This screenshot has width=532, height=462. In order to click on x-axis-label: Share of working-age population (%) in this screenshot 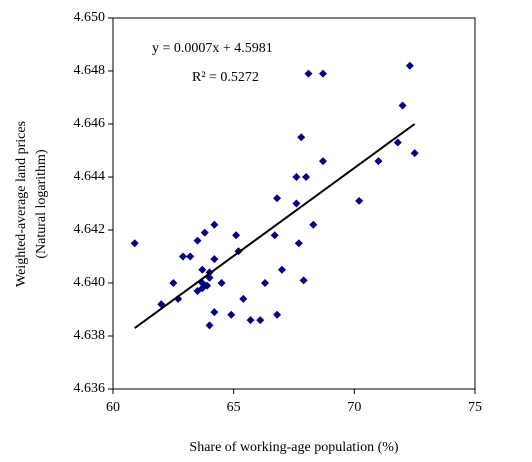, I will do `click(293, 447)`.